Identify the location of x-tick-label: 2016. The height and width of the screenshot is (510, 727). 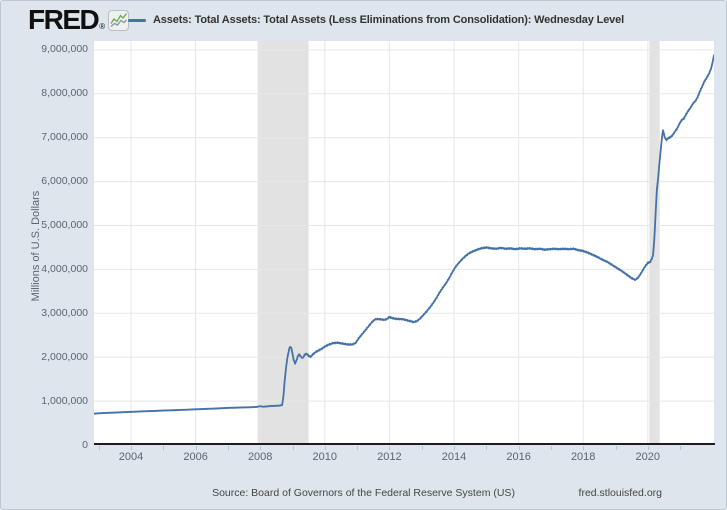
(518, 457).